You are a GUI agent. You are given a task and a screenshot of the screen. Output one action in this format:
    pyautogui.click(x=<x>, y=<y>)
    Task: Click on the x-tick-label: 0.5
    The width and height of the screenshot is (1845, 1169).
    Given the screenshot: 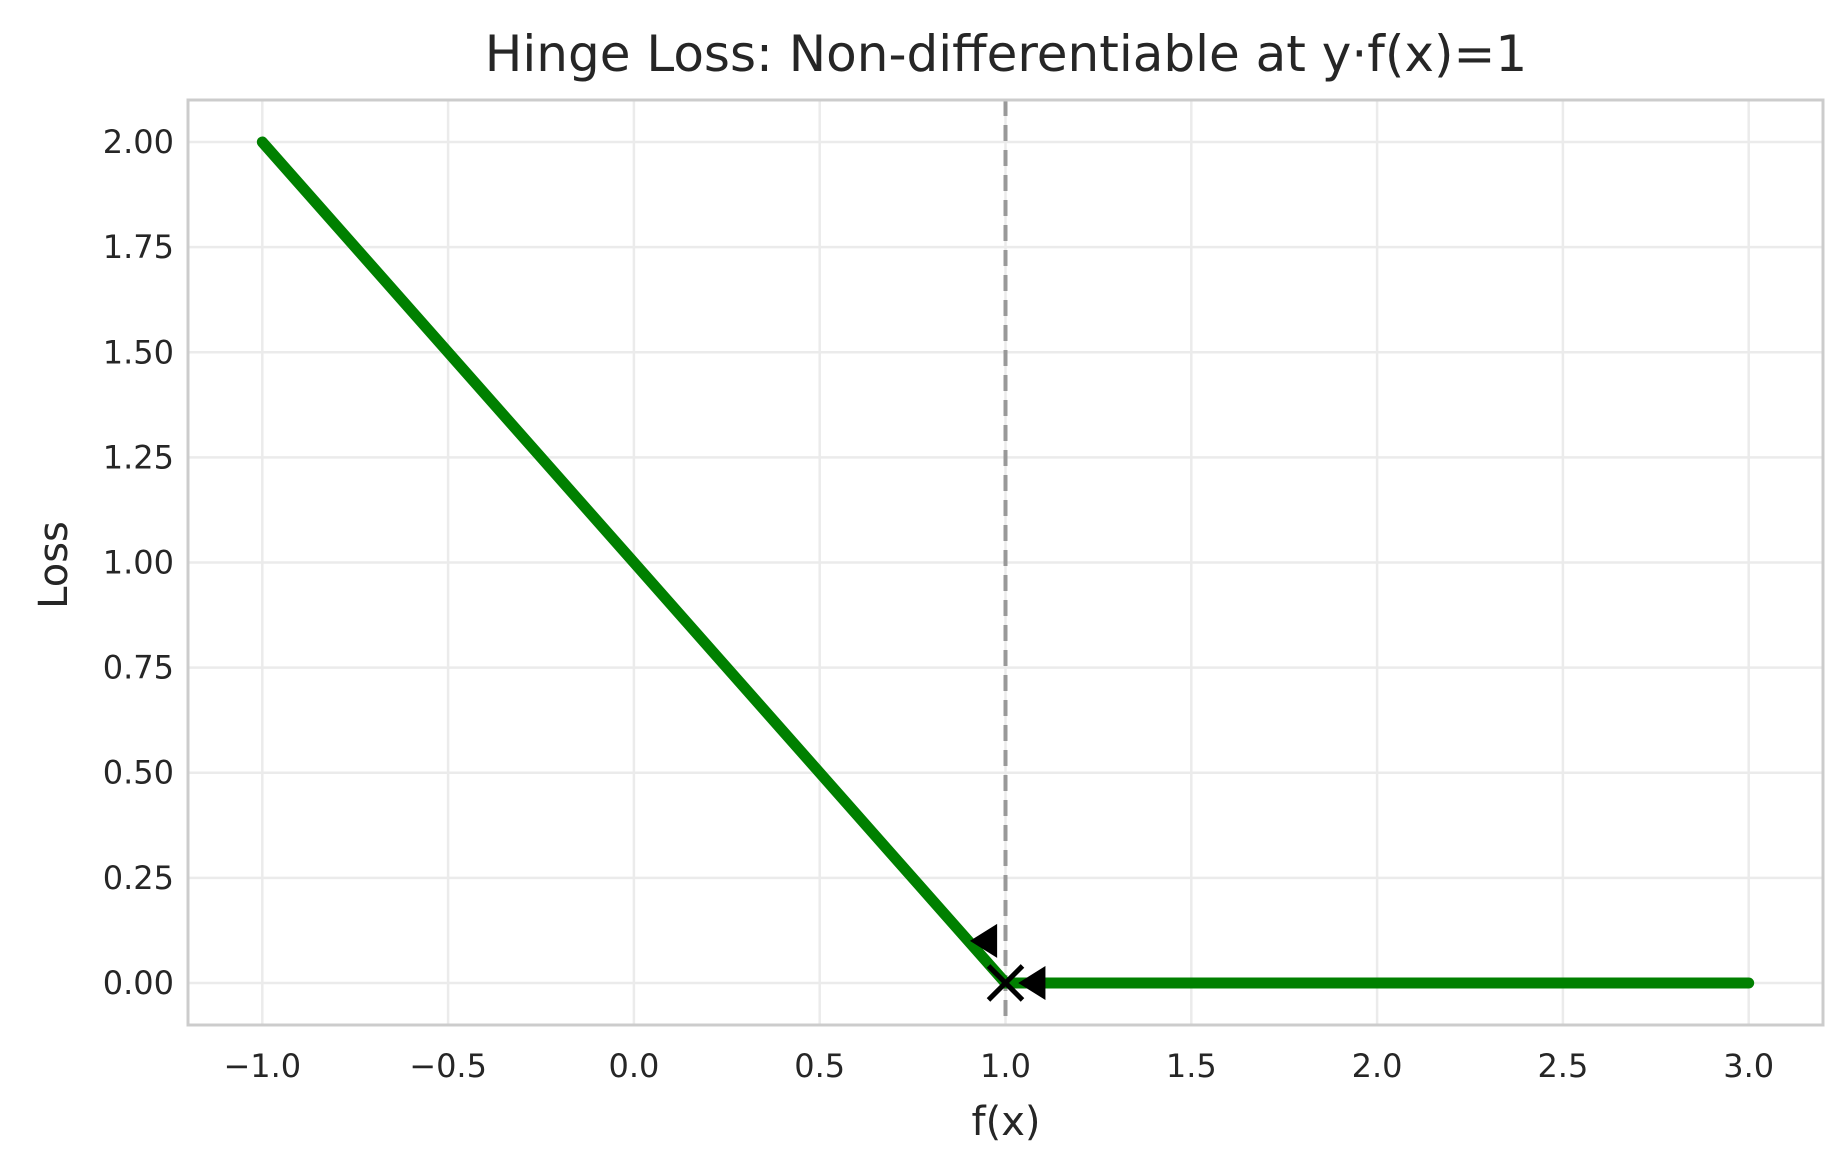 What is the action you would take?
    pyautogui.click(x=819, y=1066)
    